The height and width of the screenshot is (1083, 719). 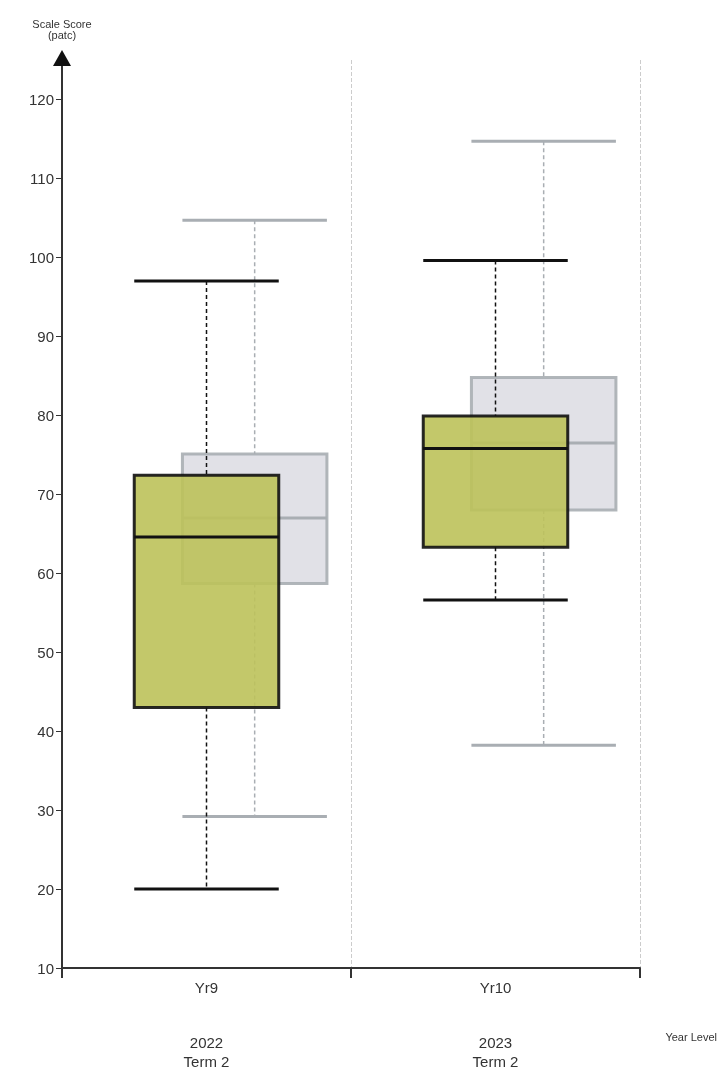 What do you see at coordinates (495, 1052) in the screenshot?
I see `text: 2023 Term 2` at bounding box center [495, 1052].